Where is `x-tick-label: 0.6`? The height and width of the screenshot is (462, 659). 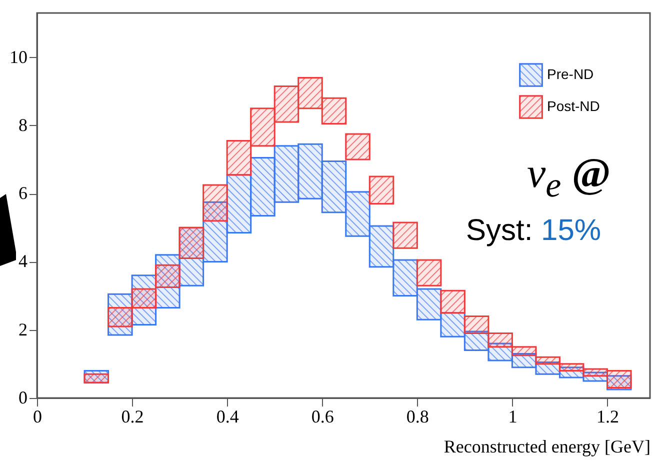 x-tick-label: 0.6 is located at coordinates (322, 416).